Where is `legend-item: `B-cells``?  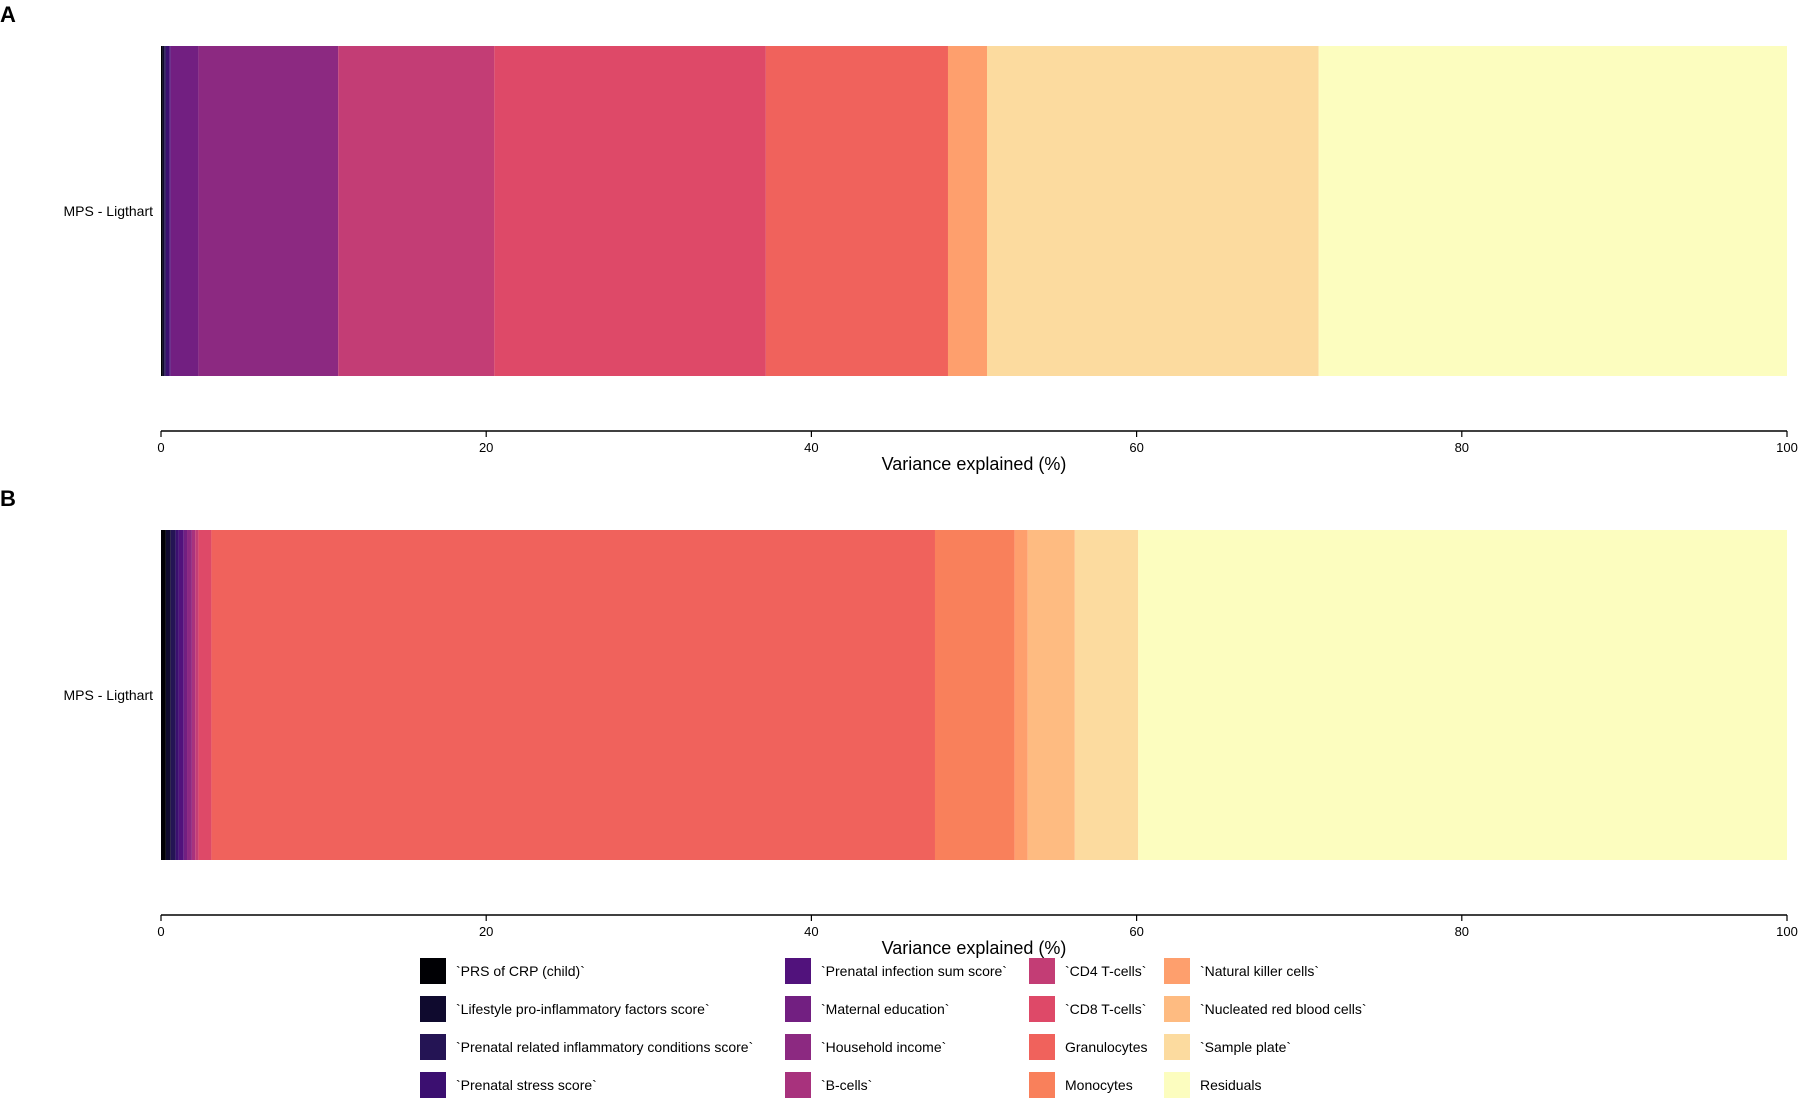 legend-item: `B-cells` is located at coordinates (828, 1085).